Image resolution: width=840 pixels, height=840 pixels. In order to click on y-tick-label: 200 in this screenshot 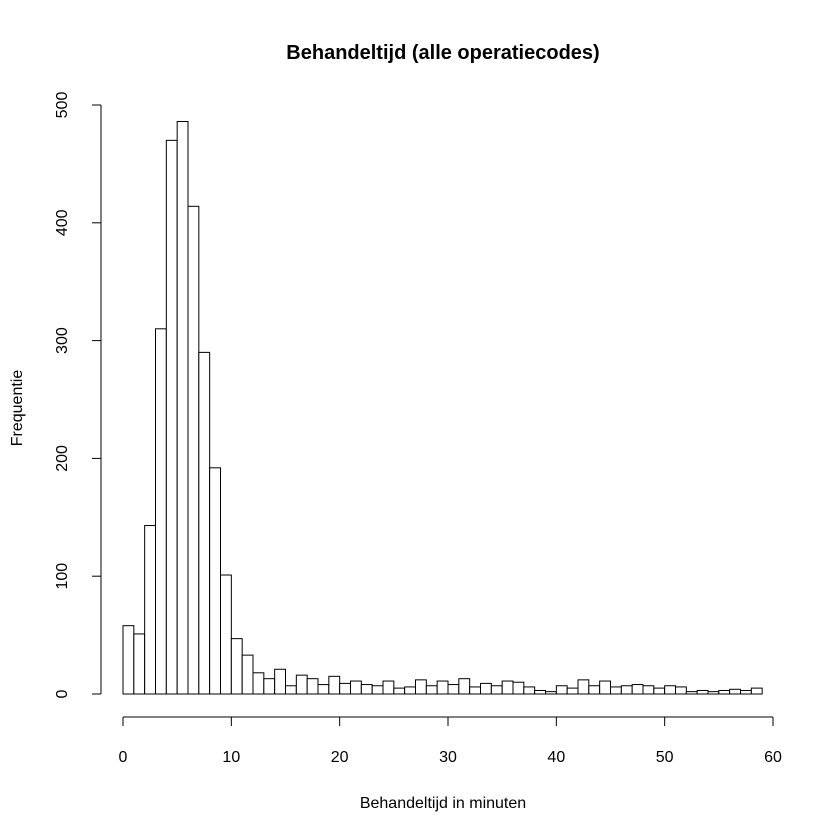, I will do `click(62, 458)`.